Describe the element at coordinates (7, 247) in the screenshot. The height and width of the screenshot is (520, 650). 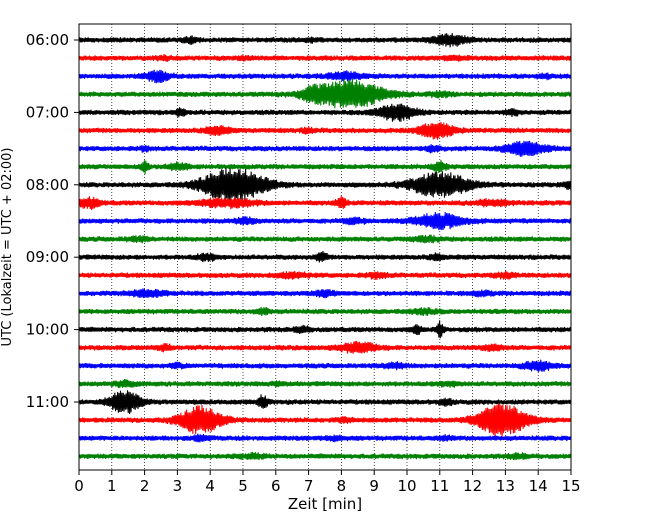
I see `y-axis-label: UTC (Lokalzeit = UTC + 02:00)` at that location.